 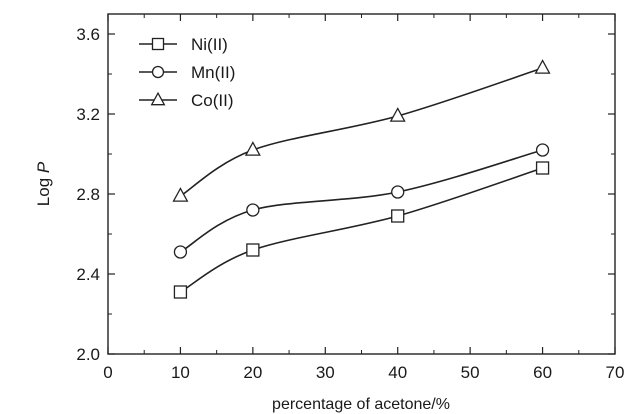 I want to click on x-tick-label: 0, so click(x=107, y=372).